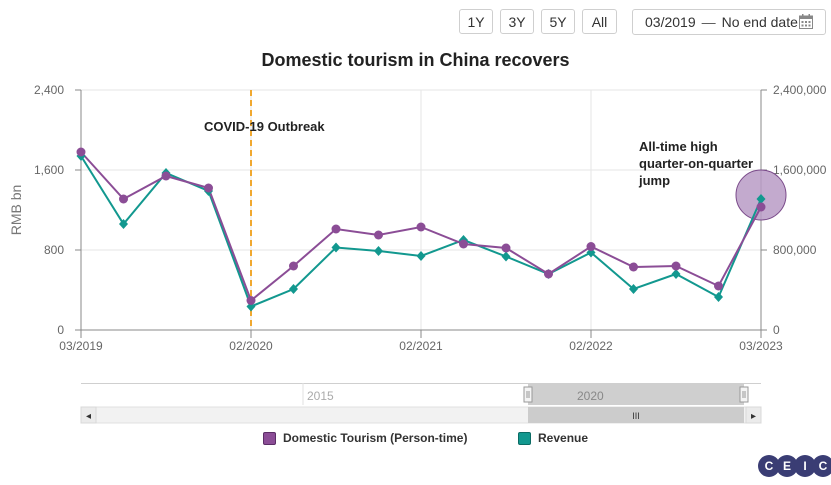 This screenshot has width=831, height=485. What do you see at coordinates (759, 22) in the screenshot?
I see `date-to: No end date` at bounding box center [759, 22].